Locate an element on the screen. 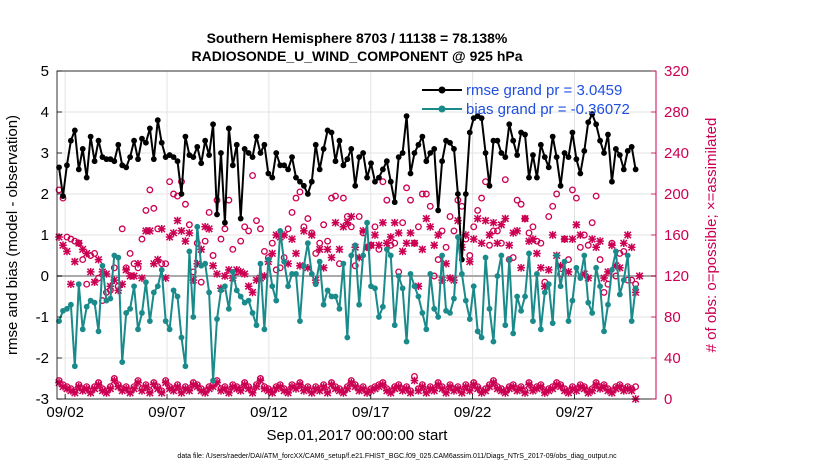 The image size is (830, 470). y-tick-label-left: 5 is located at coordinates (45, 71).